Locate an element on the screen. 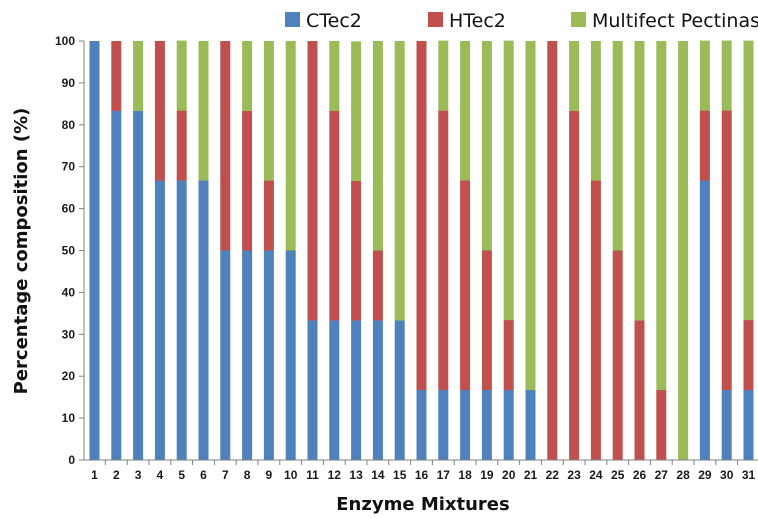  x-tick-label-16: 16 is located at coordinates (422, 475).